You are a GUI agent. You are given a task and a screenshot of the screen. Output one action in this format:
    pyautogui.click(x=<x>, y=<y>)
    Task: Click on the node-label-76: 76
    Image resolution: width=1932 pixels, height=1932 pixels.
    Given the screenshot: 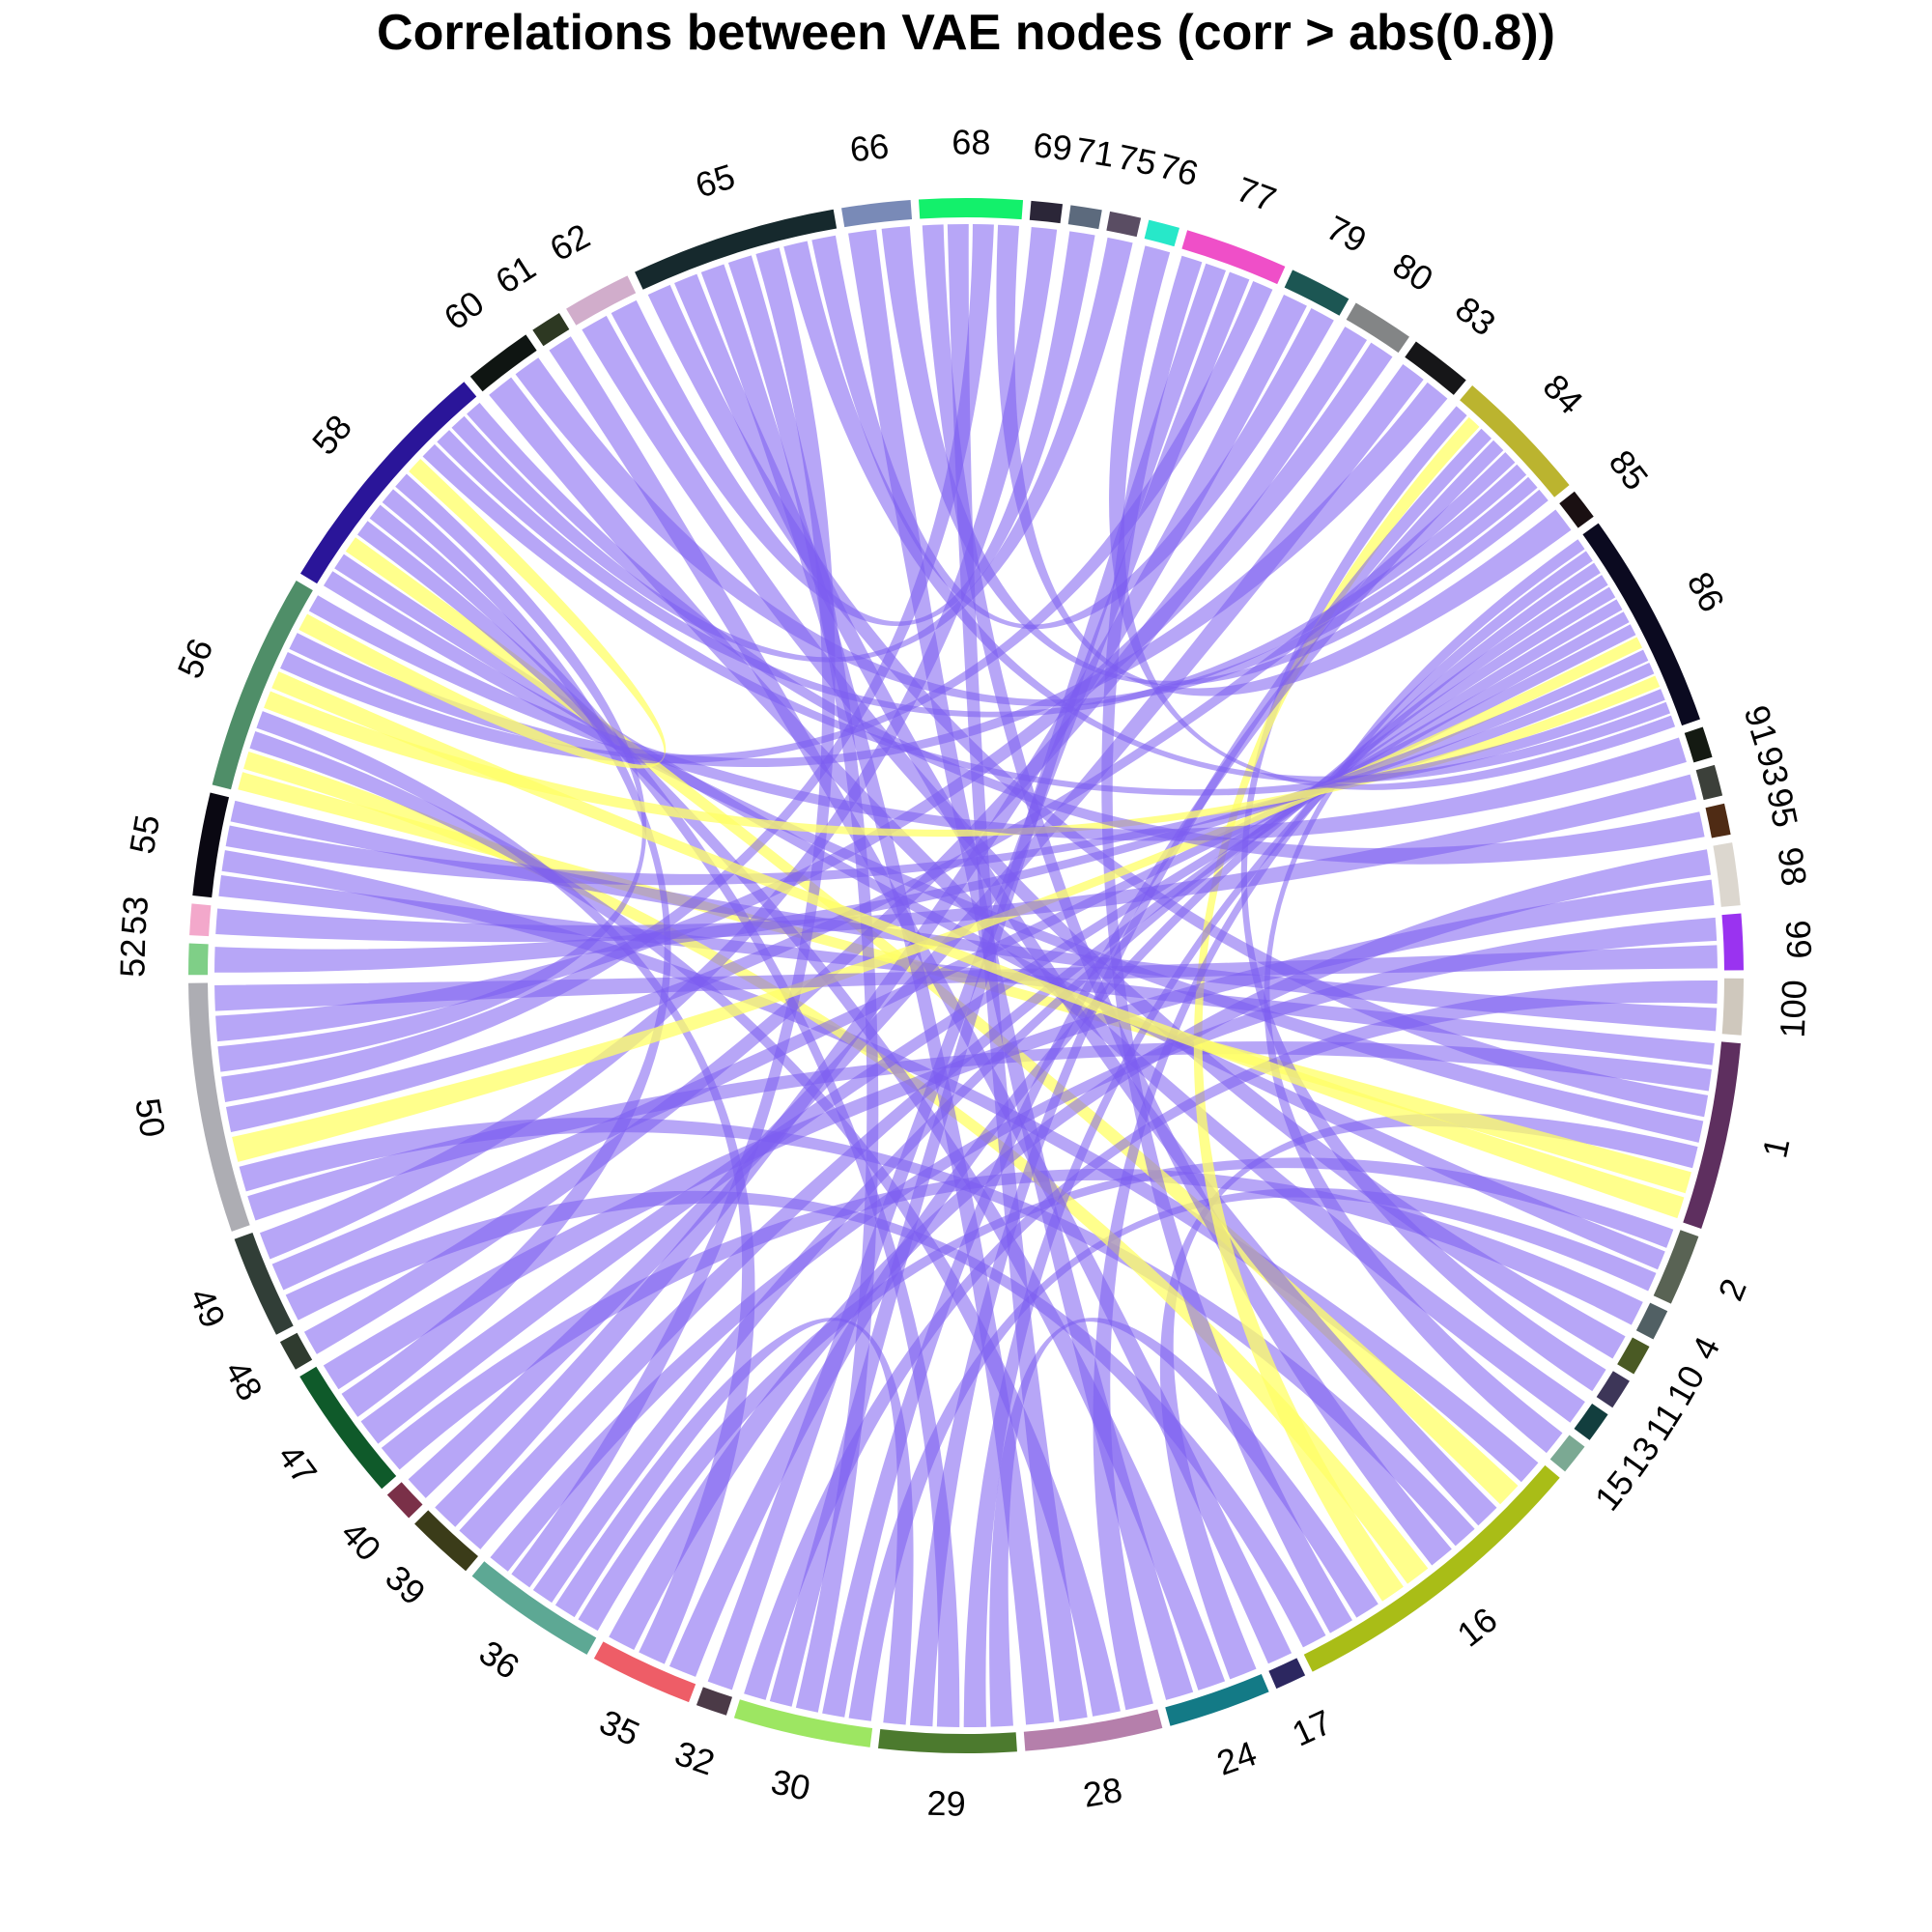 What is the action you would take?
    pyautogui.click(x=1178, y=170)
    